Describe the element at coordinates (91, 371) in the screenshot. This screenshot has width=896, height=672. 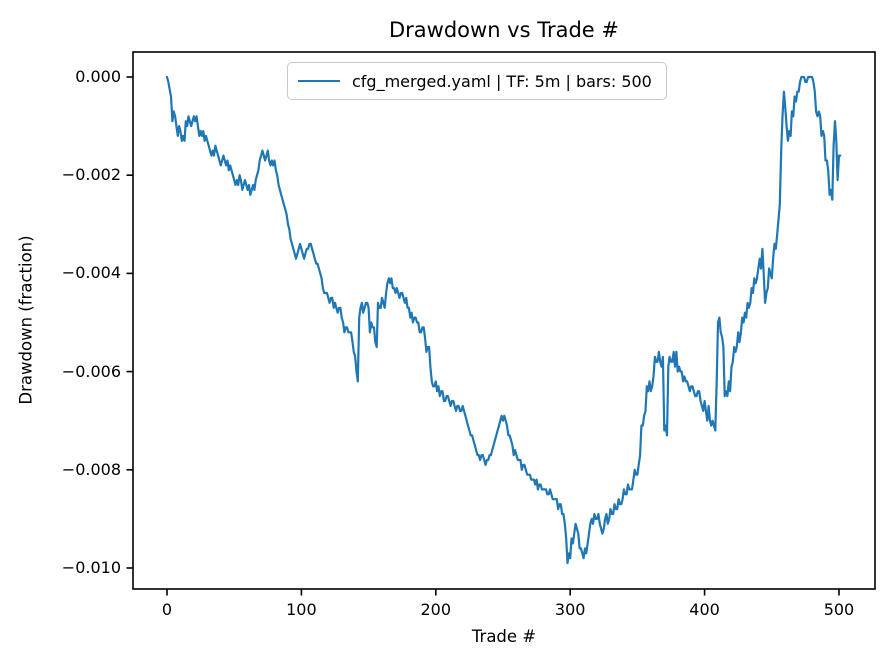
I see `y-tick-label: −0.006` at that location.